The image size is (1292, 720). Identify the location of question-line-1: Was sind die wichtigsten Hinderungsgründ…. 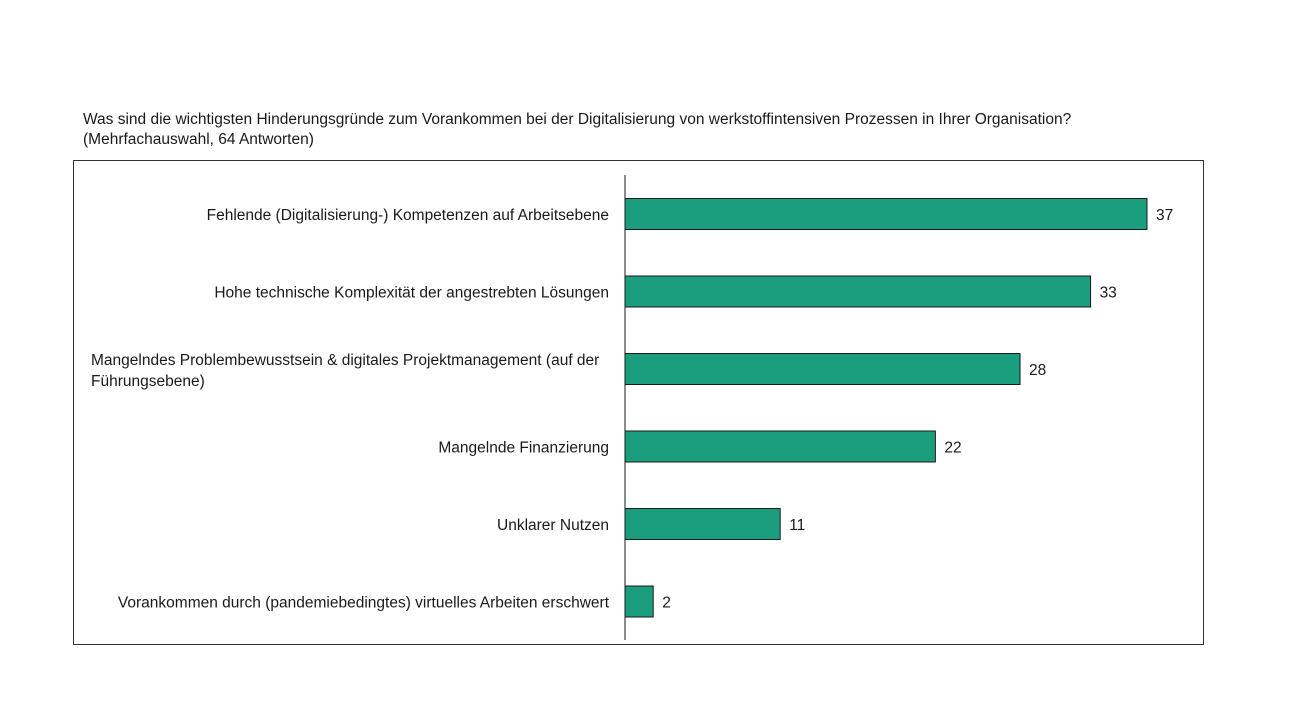
(577, 119).